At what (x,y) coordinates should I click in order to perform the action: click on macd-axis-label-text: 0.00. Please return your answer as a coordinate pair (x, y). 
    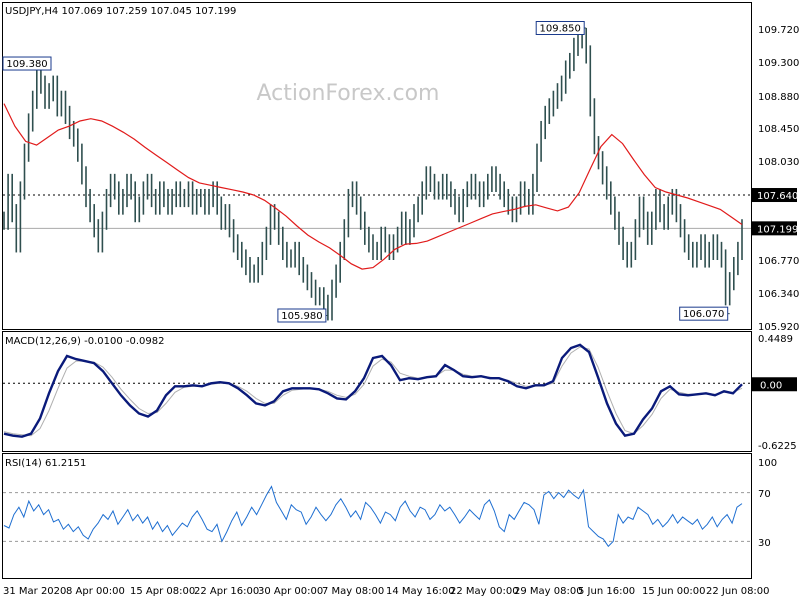
    Looking at the image, I should click on (771, 385).